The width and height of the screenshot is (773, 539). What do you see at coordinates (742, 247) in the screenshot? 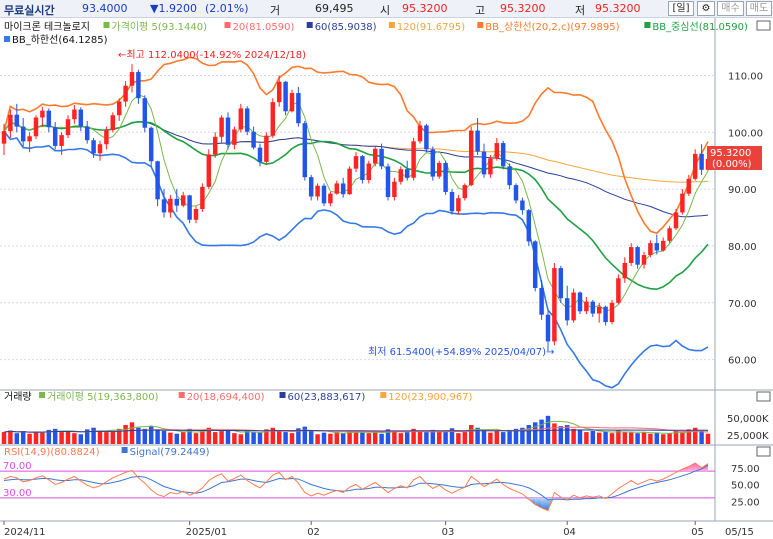
I see `price-tick: 80.00` at bounding box center [742, 247].